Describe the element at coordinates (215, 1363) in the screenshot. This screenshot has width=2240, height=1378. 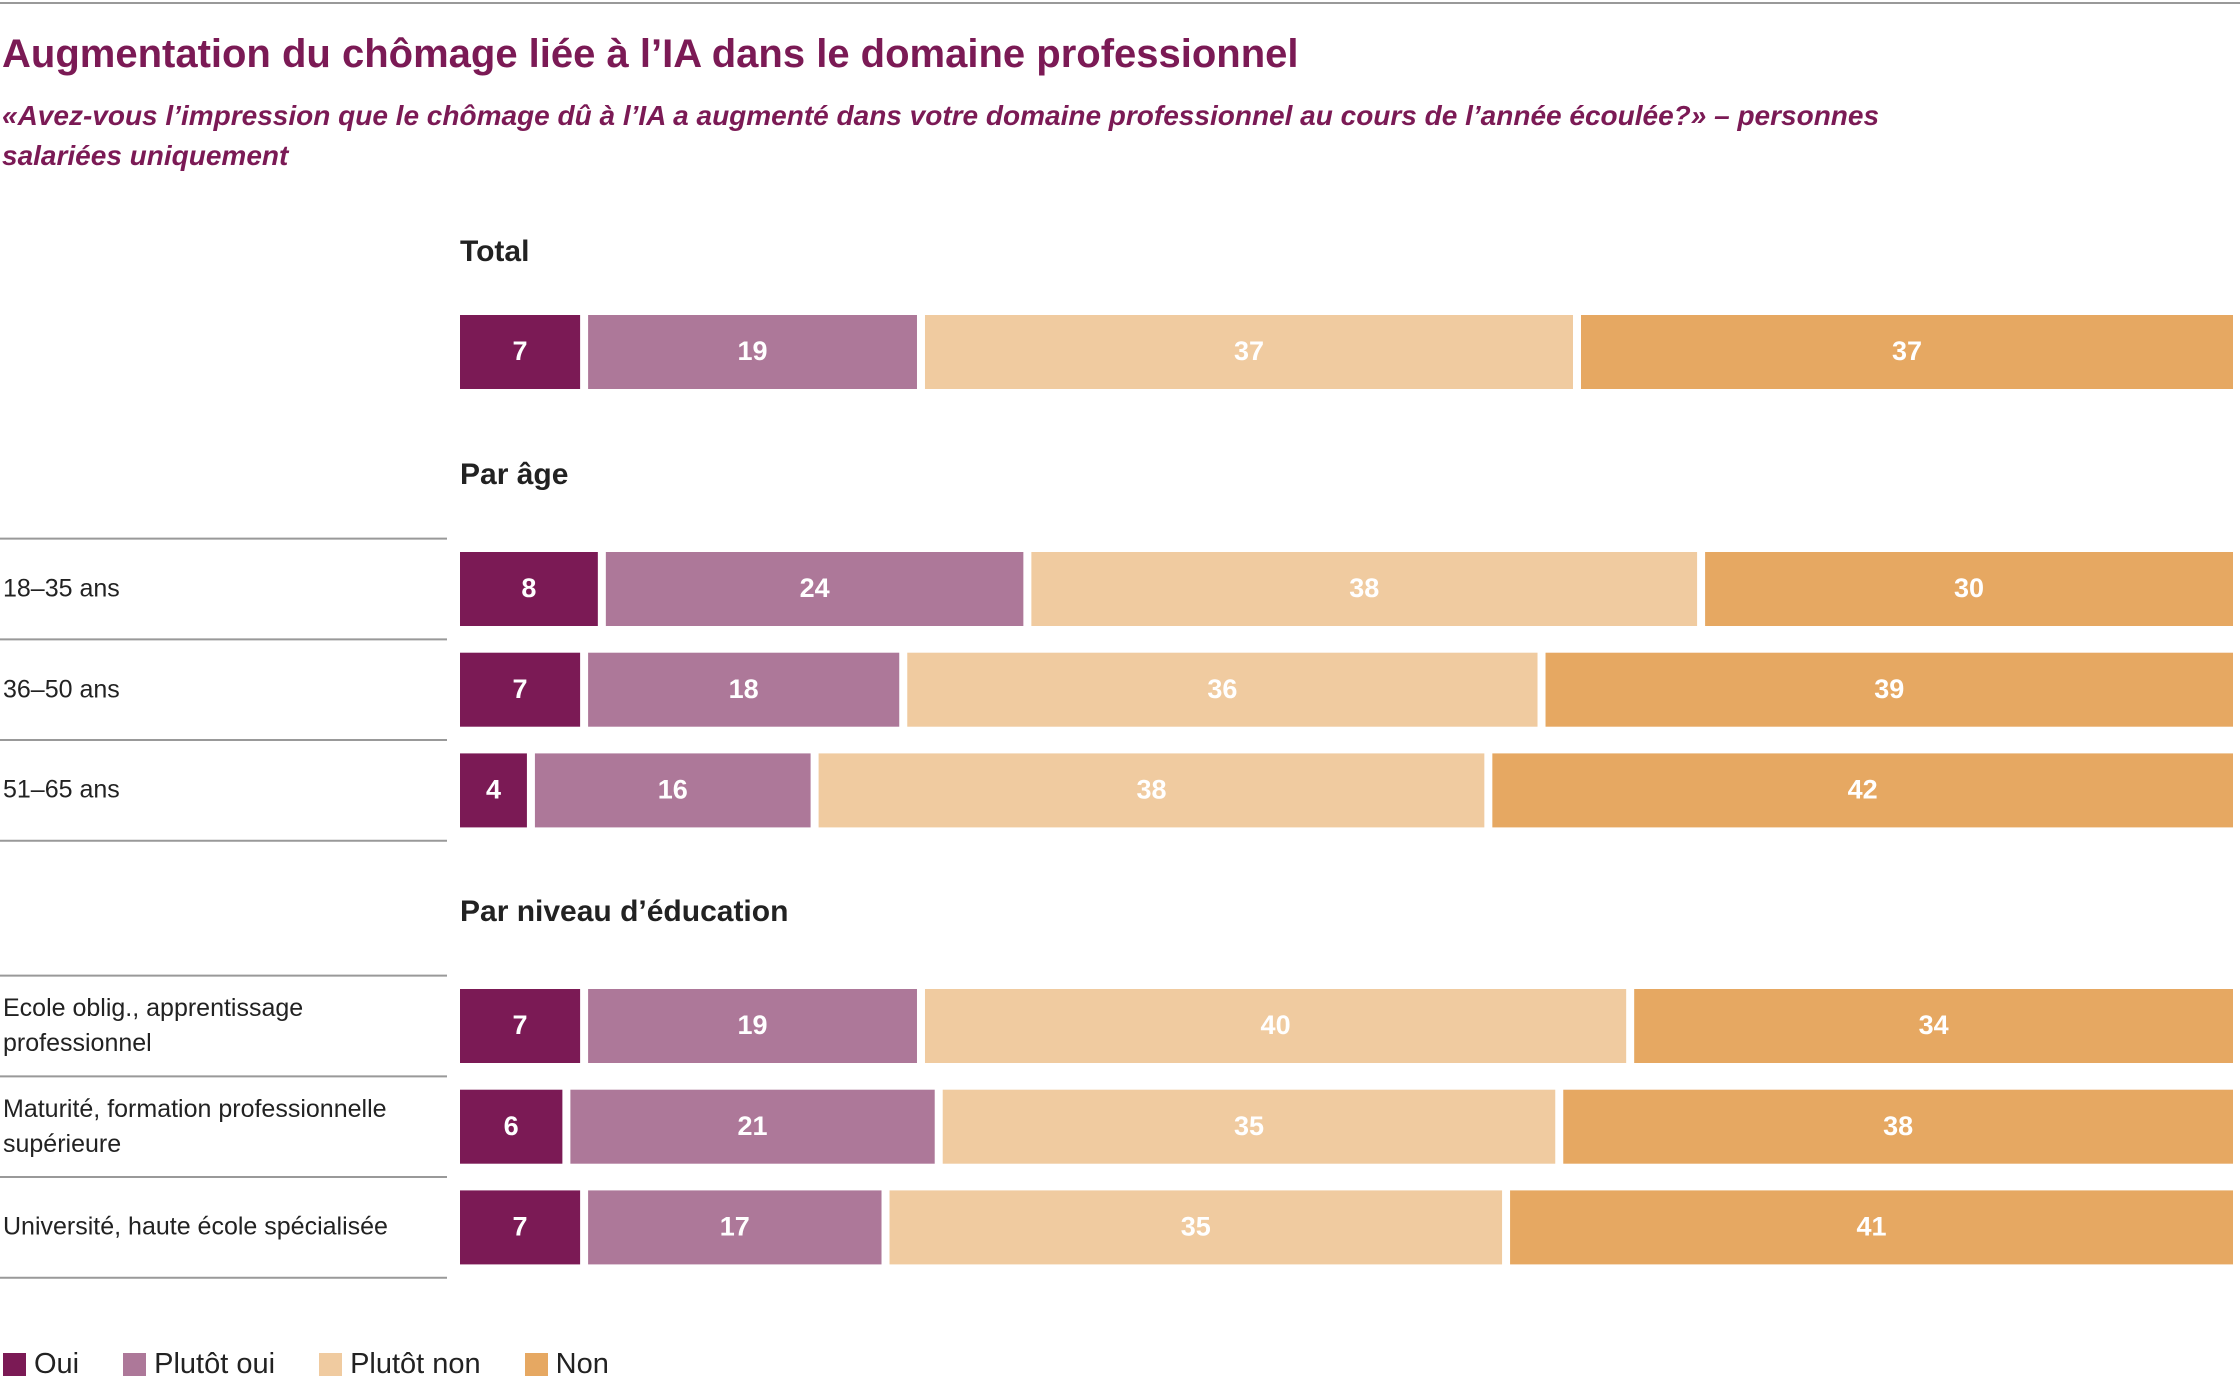
I see `legend-label: Plutôt oui` at that location.